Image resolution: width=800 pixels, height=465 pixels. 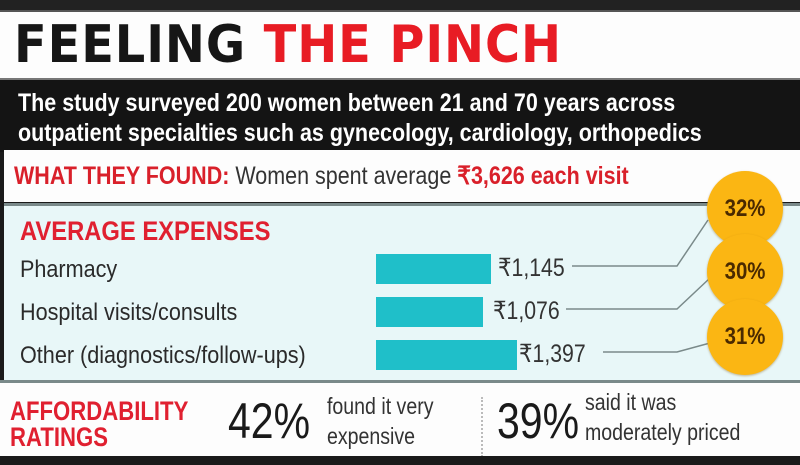 I want to click on share-bubble-other: 31%, so click(x=745, y=337).